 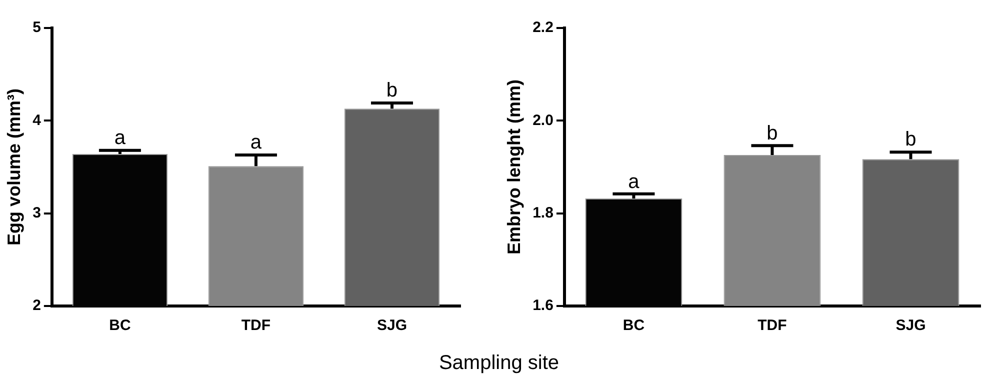 I want to click on y-tick-label: 2.2, so click(x=543, y=27).